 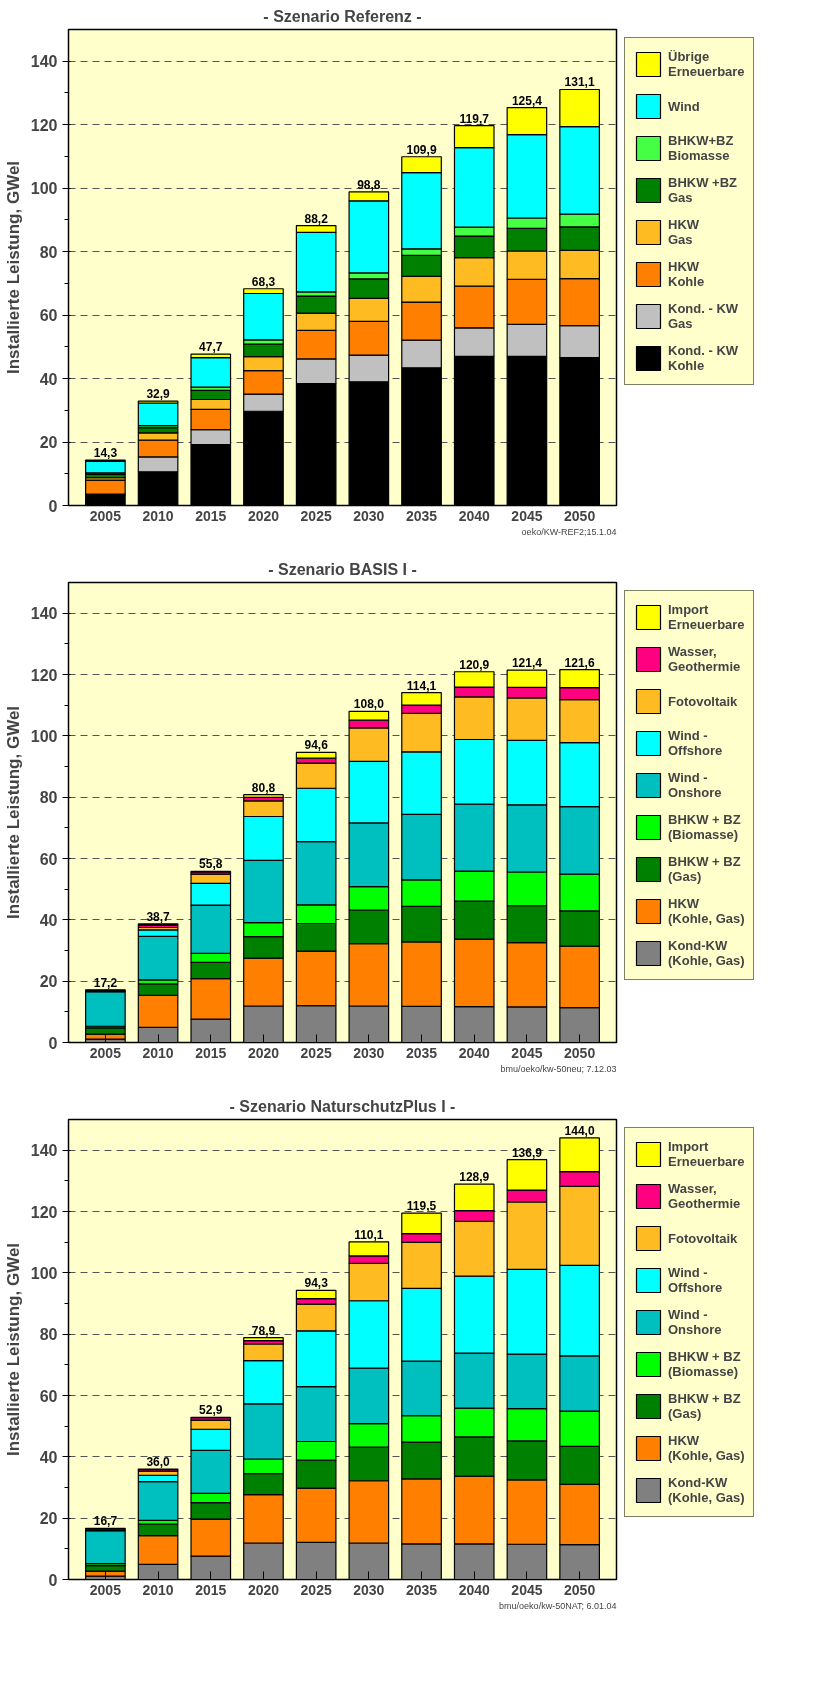 I want to click on chart-title: - Szenario NaturschutzPlus I -, so click(x=342, y=1106).